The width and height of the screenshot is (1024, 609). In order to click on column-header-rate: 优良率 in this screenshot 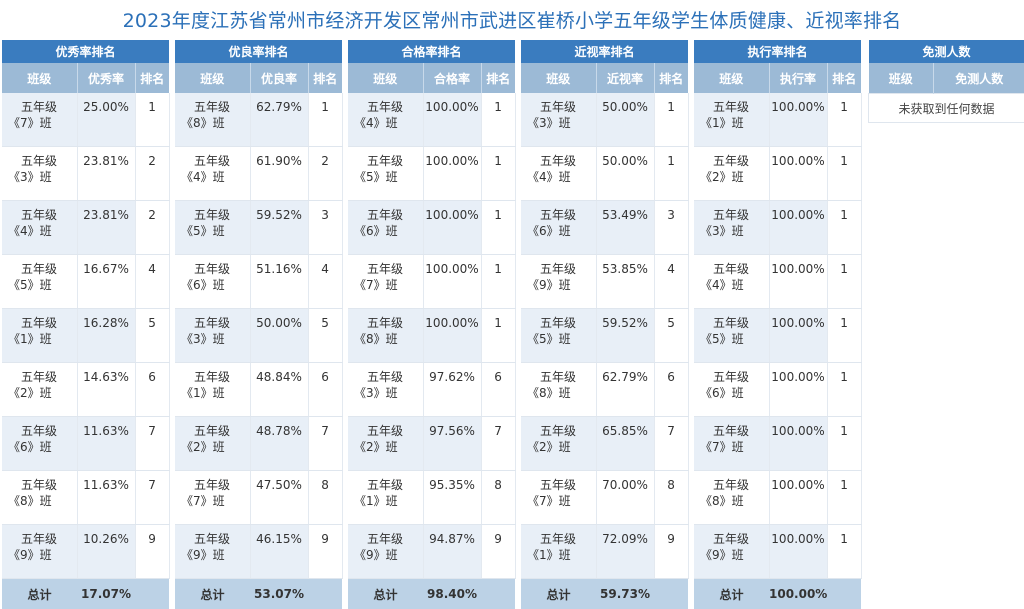, I will do `click(279, 78)`.